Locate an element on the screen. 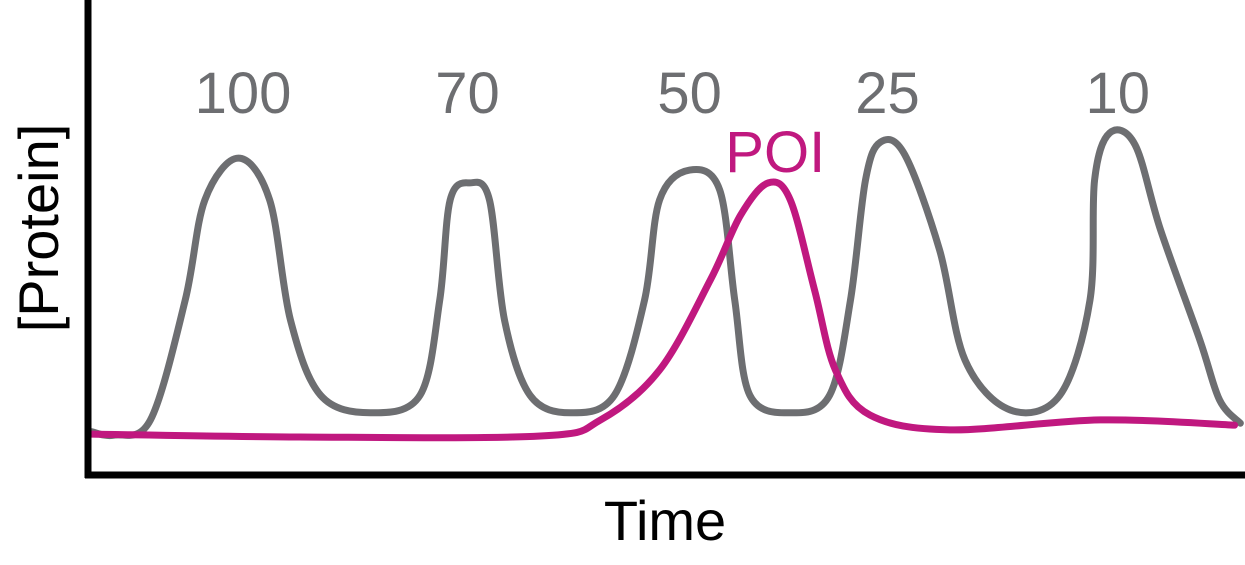  x-axis-label: Time is located at coordinates (665, 520).